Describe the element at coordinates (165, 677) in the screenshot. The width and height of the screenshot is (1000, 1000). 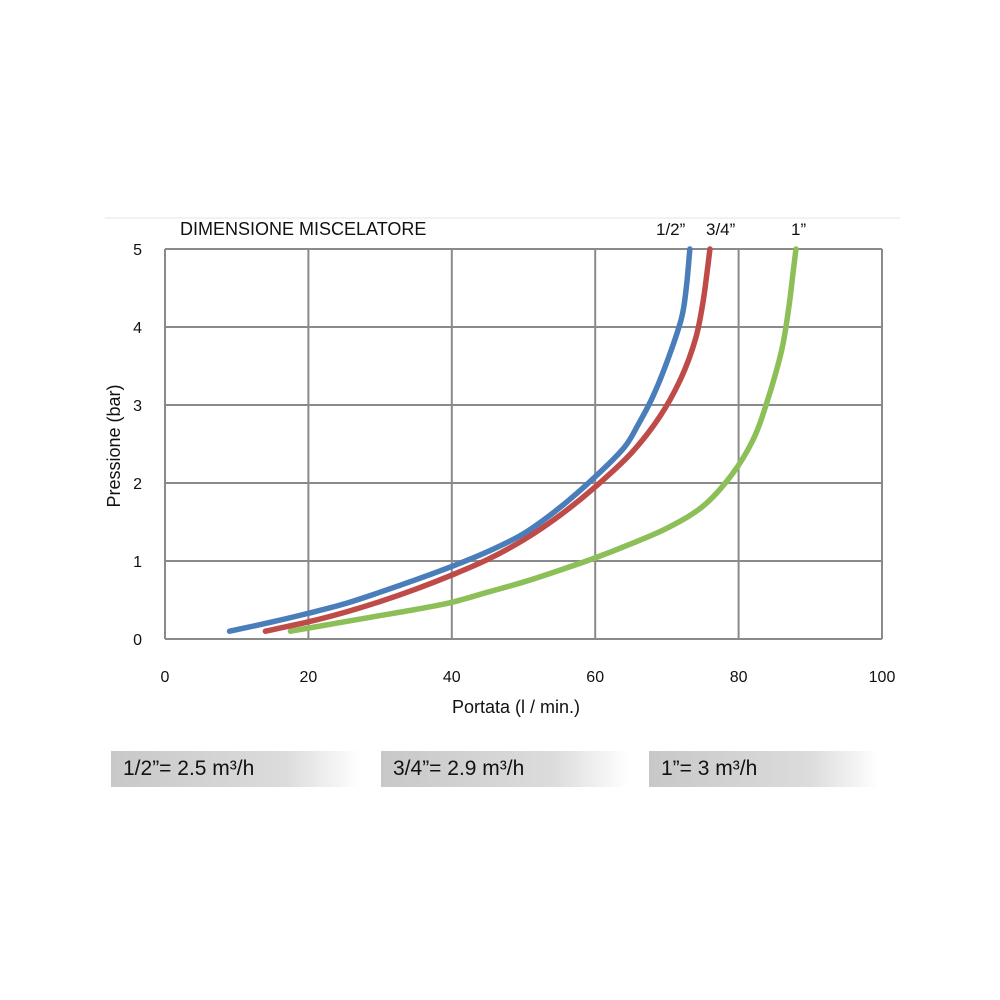
I see `x-tick-label-0: 0` at that location.